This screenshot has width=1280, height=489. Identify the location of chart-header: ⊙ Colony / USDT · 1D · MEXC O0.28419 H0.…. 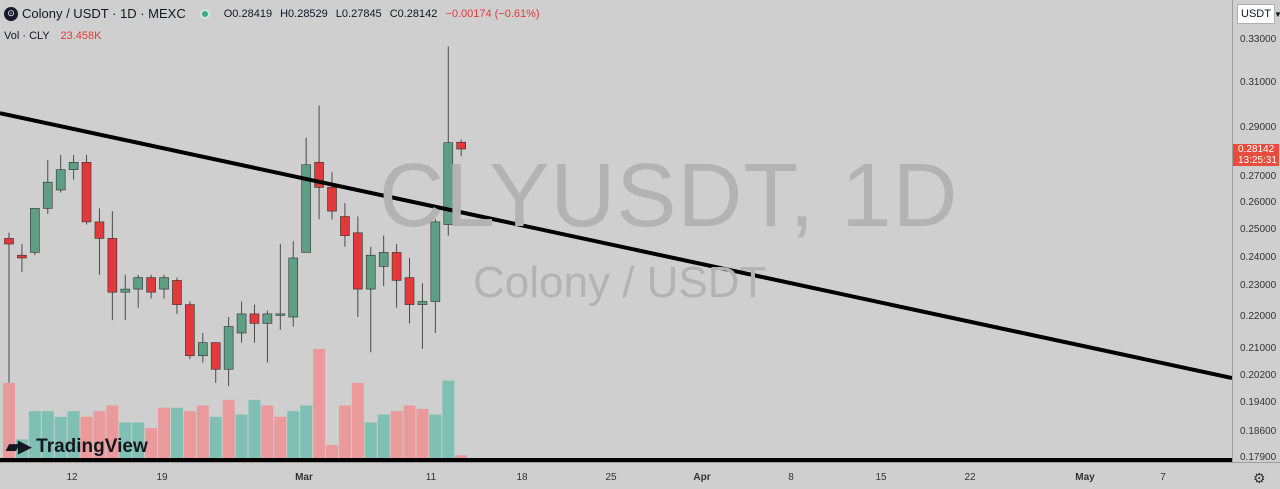
(272, 13).